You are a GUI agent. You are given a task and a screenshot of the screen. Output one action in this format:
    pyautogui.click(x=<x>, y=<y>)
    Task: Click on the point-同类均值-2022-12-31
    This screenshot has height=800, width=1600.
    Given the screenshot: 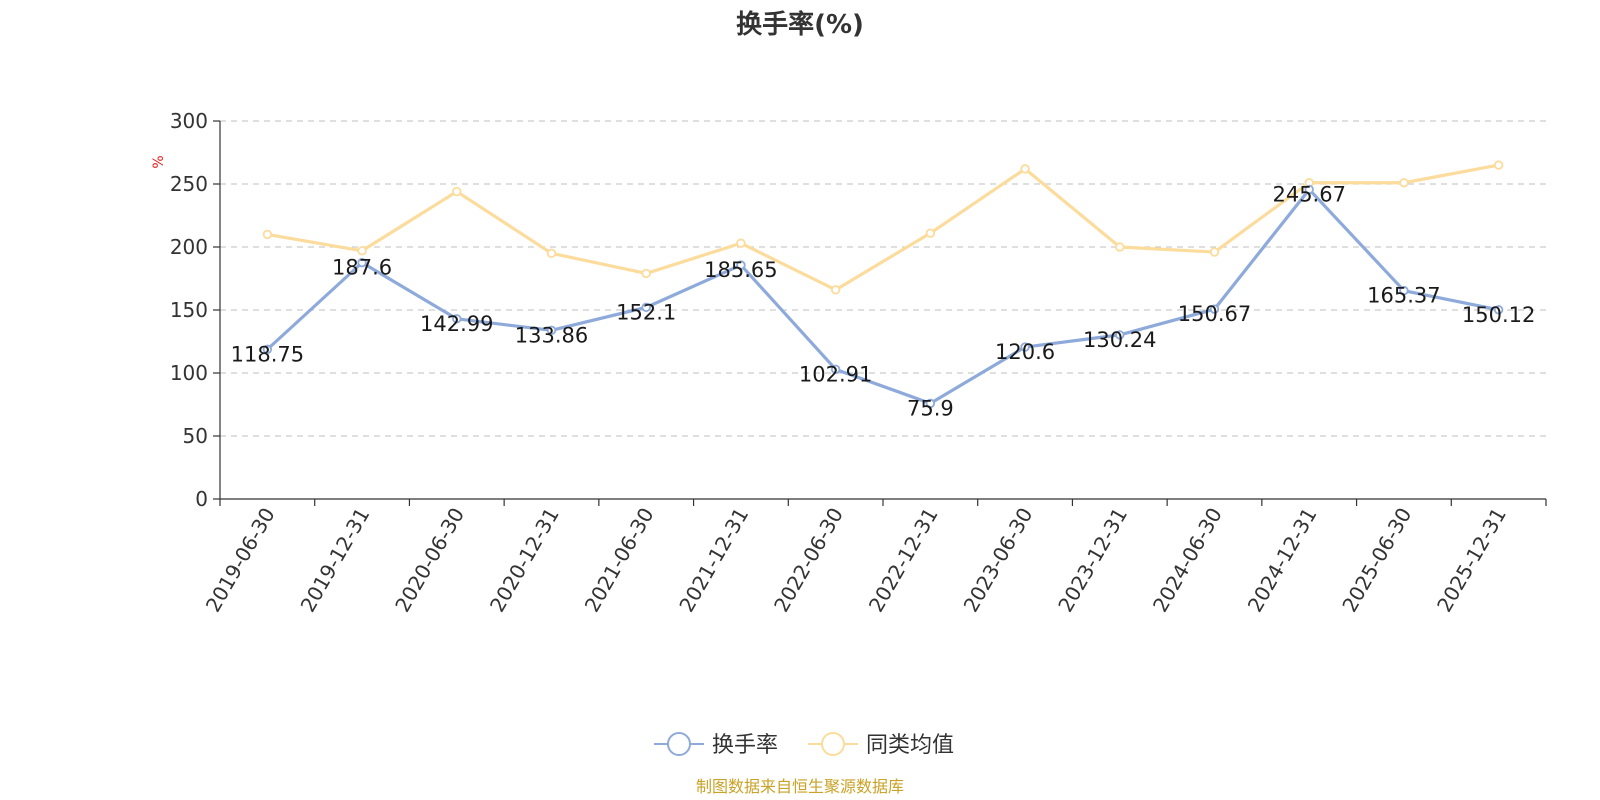 What is the action you would take?
    pyautogui.click(x=930, y=233)
    